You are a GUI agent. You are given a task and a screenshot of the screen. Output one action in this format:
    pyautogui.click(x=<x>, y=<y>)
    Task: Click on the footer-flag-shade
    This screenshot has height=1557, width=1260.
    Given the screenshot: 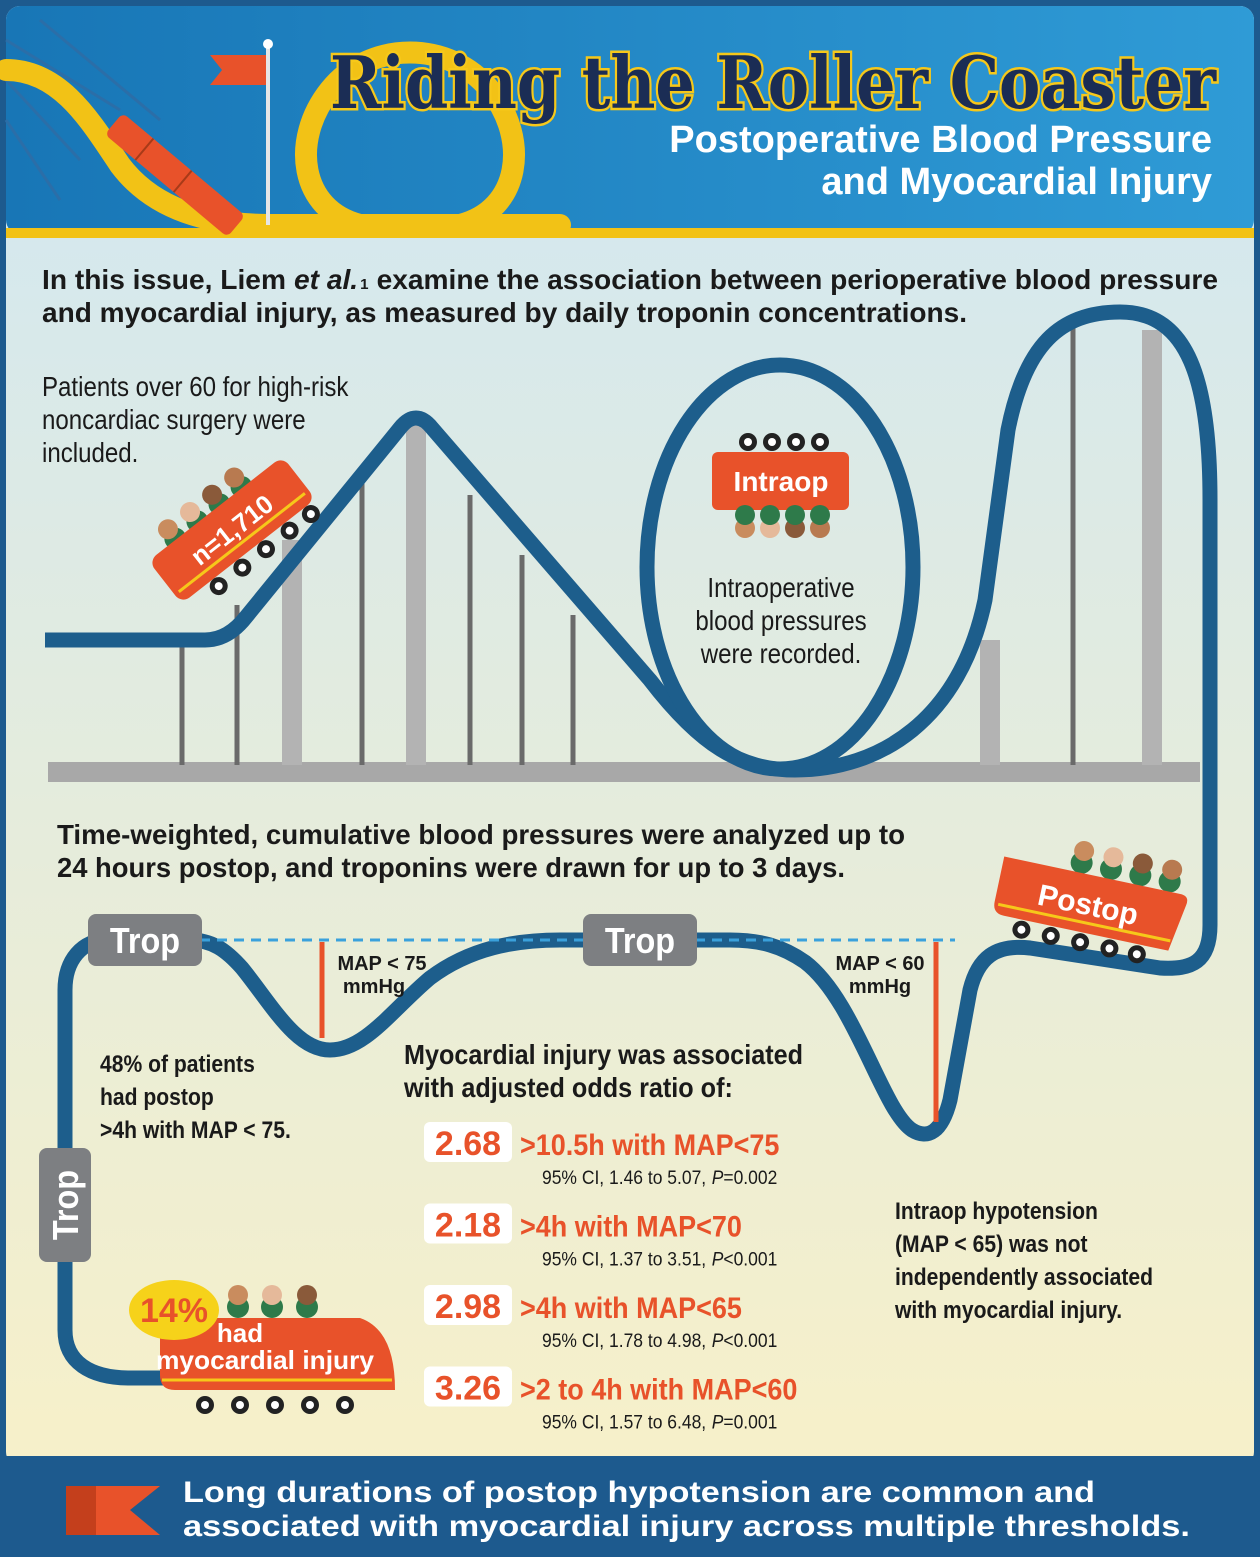 What is the action you would take?
    pyautogui.click(x=81, y=1510)
    